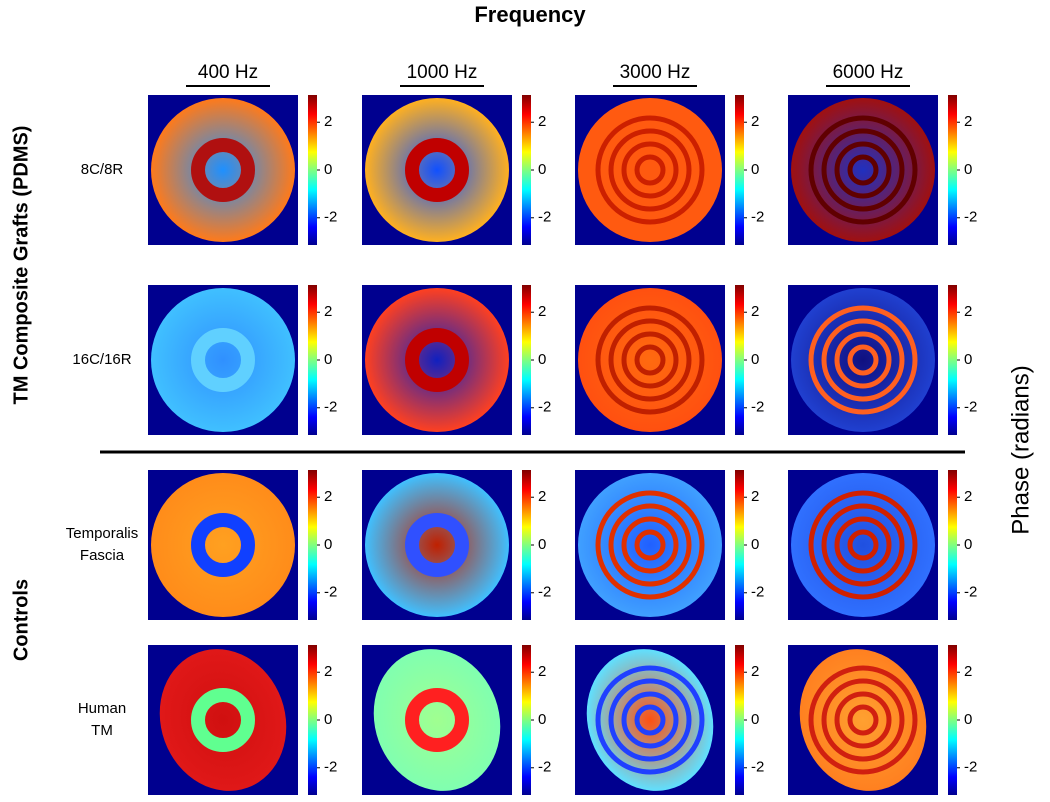 This screenshot has height=802, width=1050. I want to click on row-label: Human, so click(102, 708).